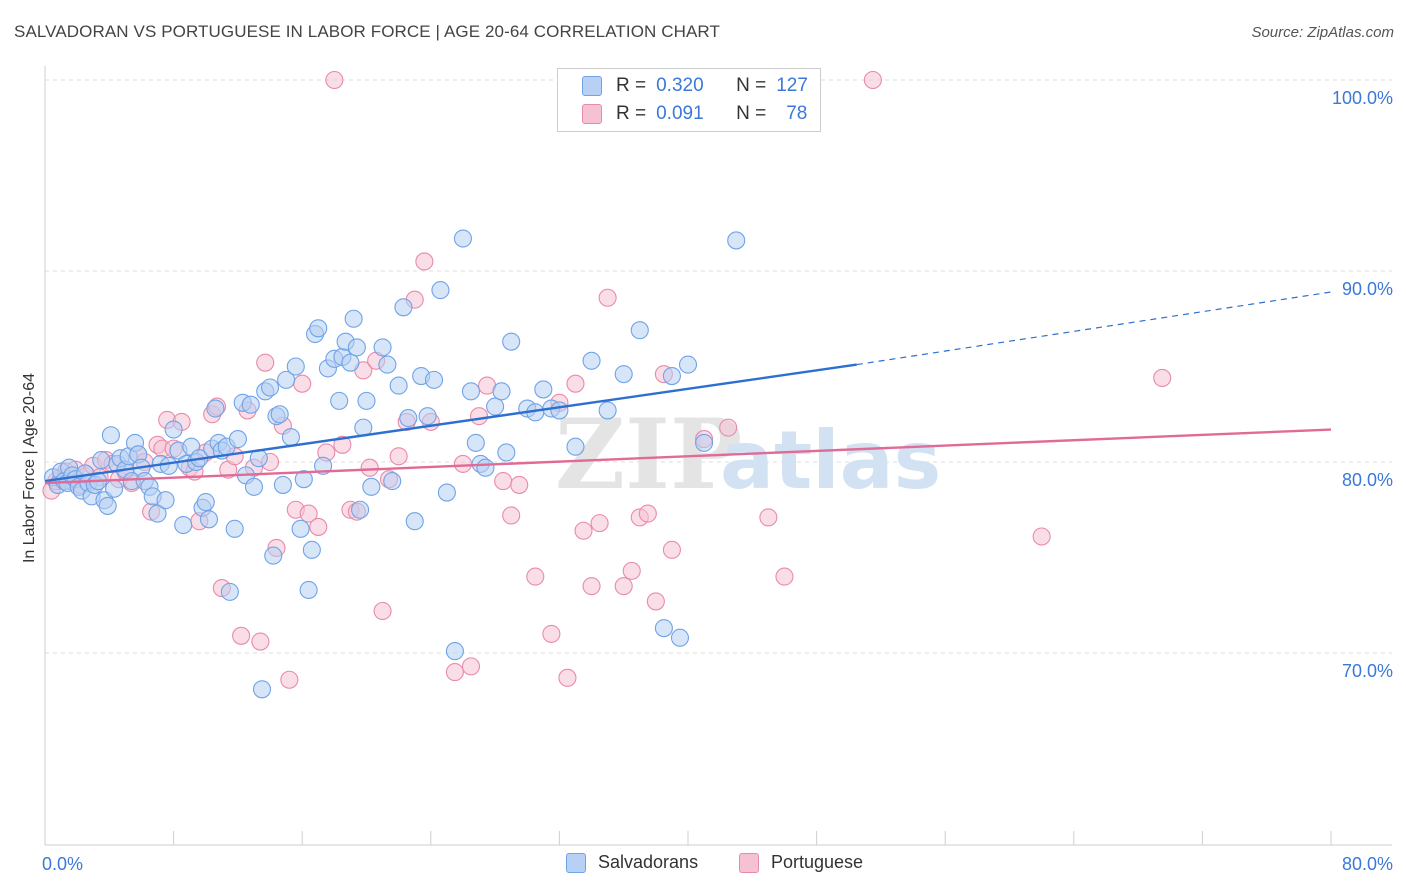 Image resolution: width=1406 pixels, height=892 pixels. What do you see at coordinates (1362, 98) in the screenshot?
I see `y-tick-label: 100.0%` at bounding box center [1362, 98].